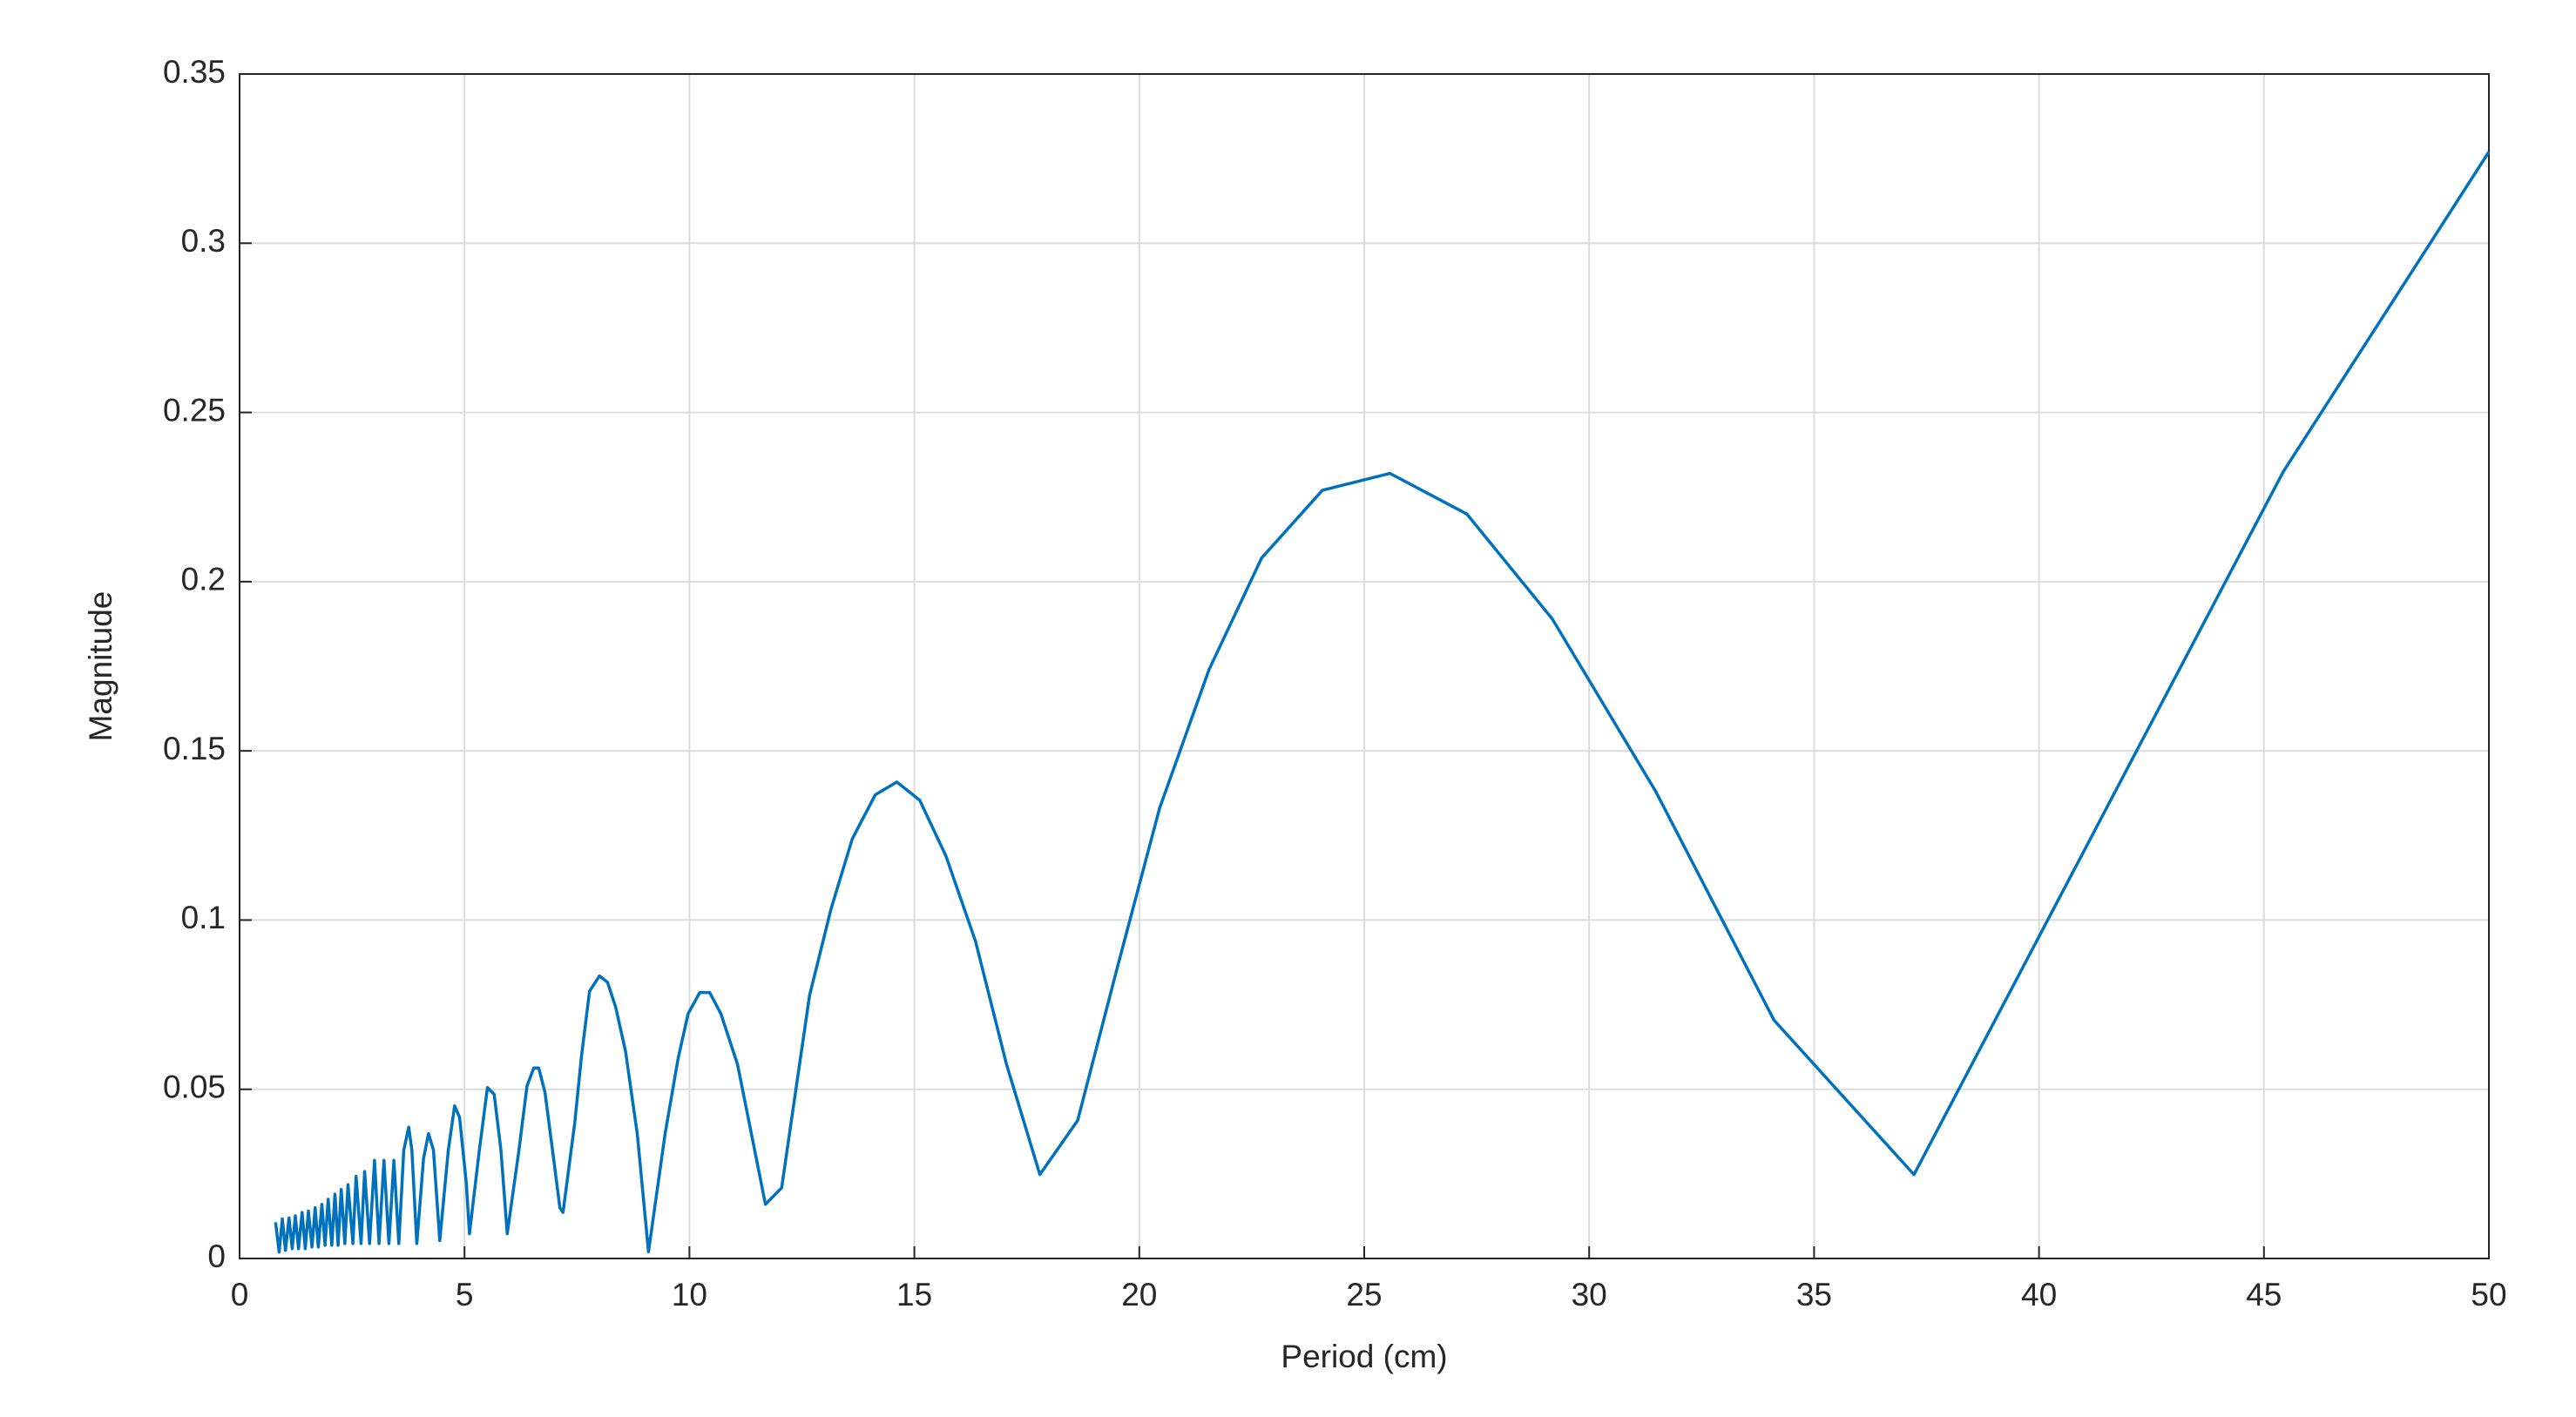 The width and height of the screenshot is (2576, 1417). I want to click on y-tick-label: 0.15, so click(194, 748).